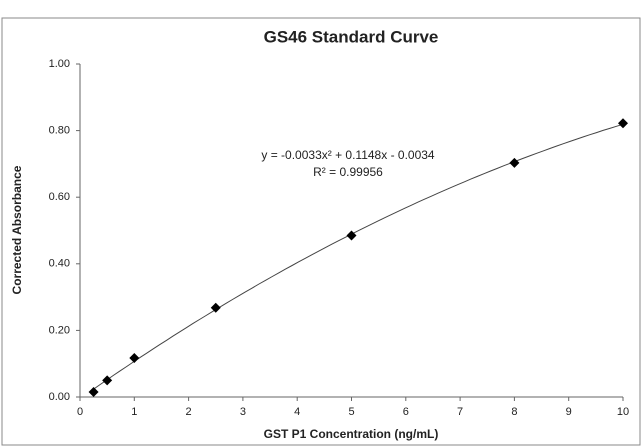 The image size is (644, 448). Describe the element at coordinates (569, 412) in the screenshot. I see `x-tick-label: 9` at that location.